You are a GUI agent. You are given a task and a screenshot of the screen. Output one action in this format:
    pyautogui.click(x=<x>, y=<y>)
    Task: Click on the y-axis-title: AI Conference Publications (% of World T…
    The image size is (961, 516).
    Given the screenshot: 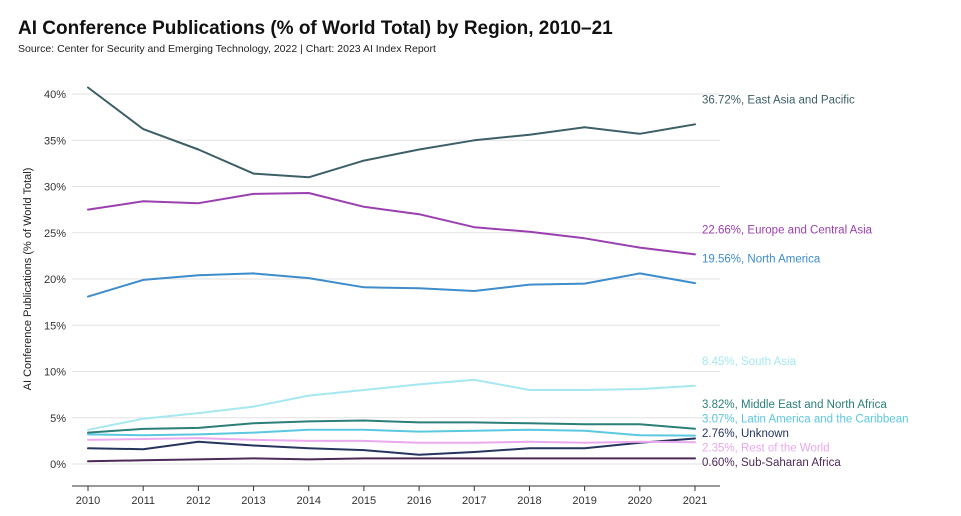 What is the action you would take?
    pyautogui.click(x=28, y=279)
    